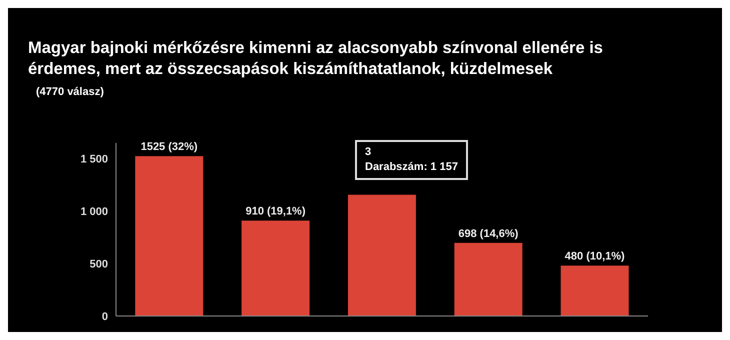 This screenshot has height=340, width=730. What do you see at coordinates (169, 147) in the screenshot?
I see `data-label: 1525 (32%)` at bounding box center [169, 147].